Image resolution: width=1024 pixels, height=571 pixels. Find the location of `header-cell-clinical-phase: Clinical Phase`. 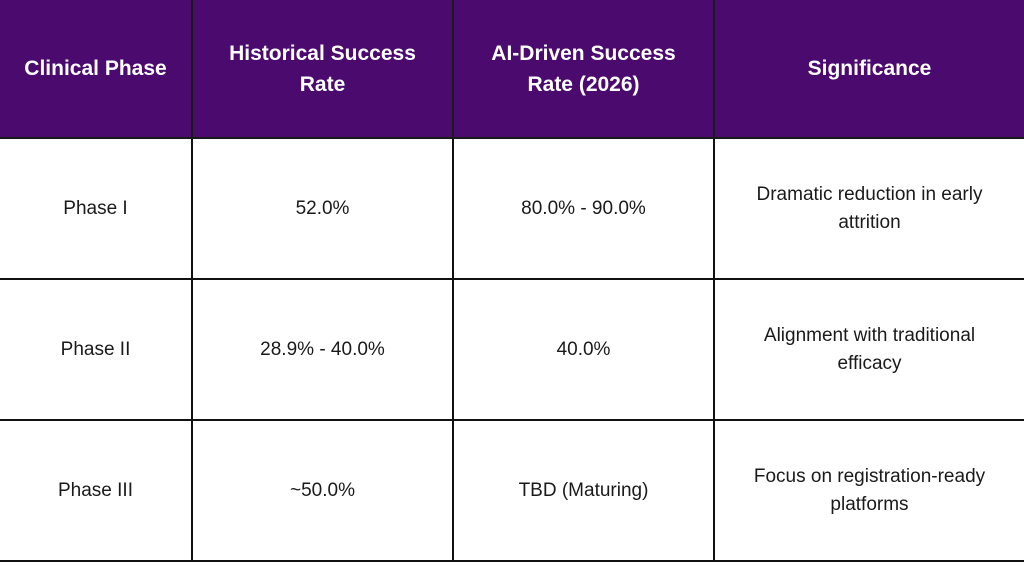

header-cell-clinical-phase: Clinical Phase is located at coordinates (96, 69).